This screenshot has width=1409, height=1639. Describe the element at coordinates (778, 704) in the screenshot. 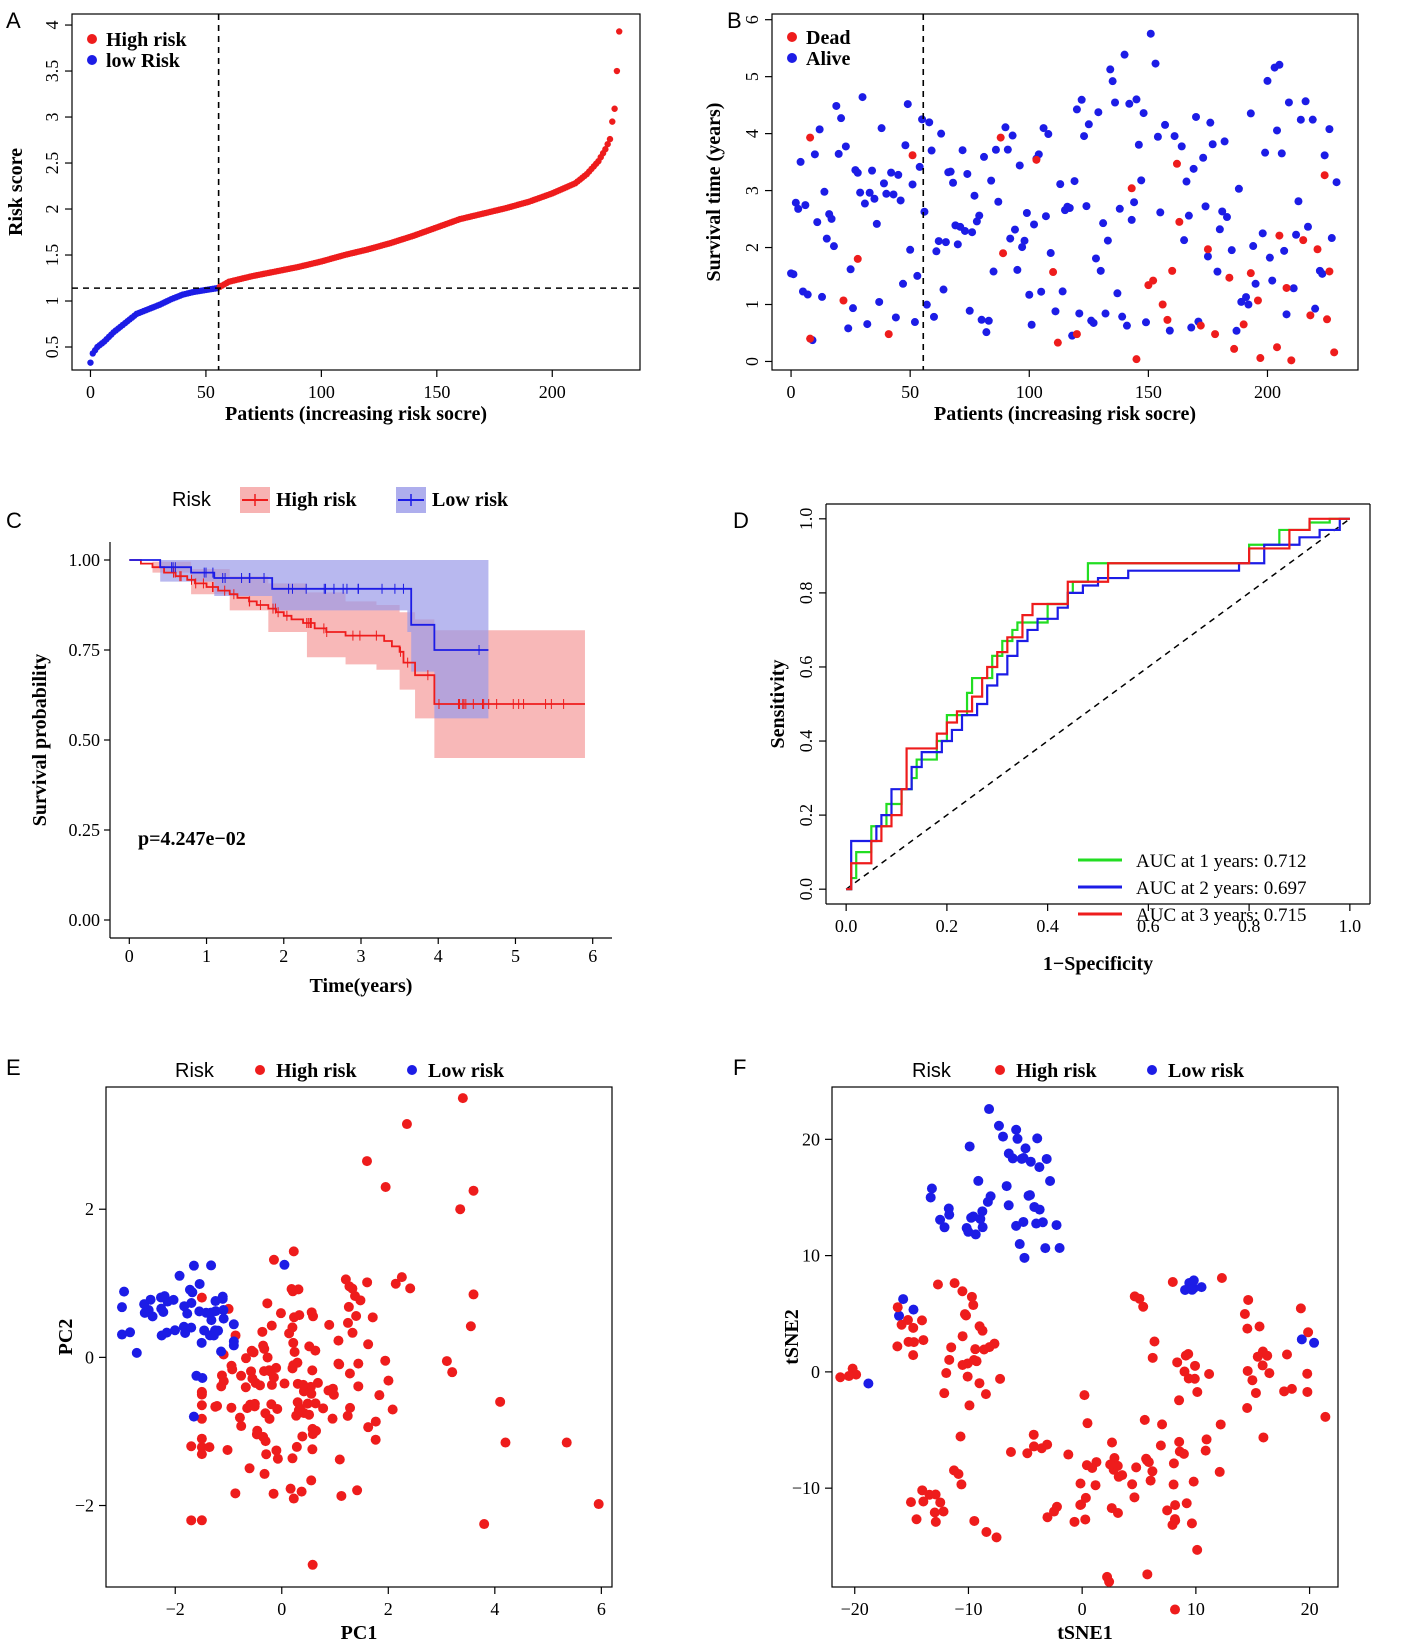

I see `y-axis-title: Sensitivity` at that location.